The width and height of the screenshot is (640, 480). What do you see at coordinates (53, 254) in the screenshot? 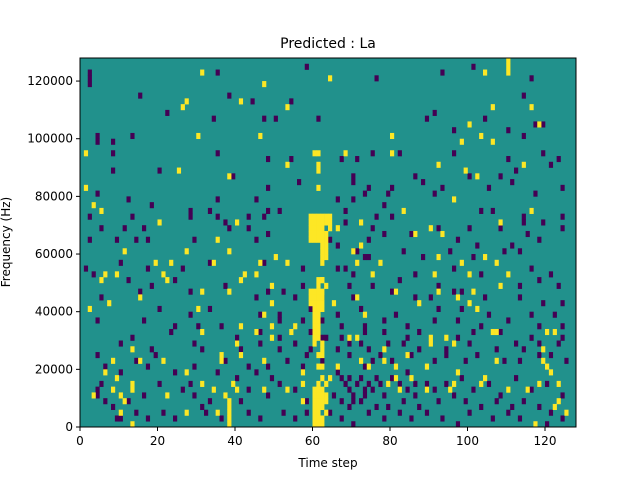
I see `y-axis-ticks: 0 20000 40000 60000 80000 100000 120000` at bounding box center [53, 254].